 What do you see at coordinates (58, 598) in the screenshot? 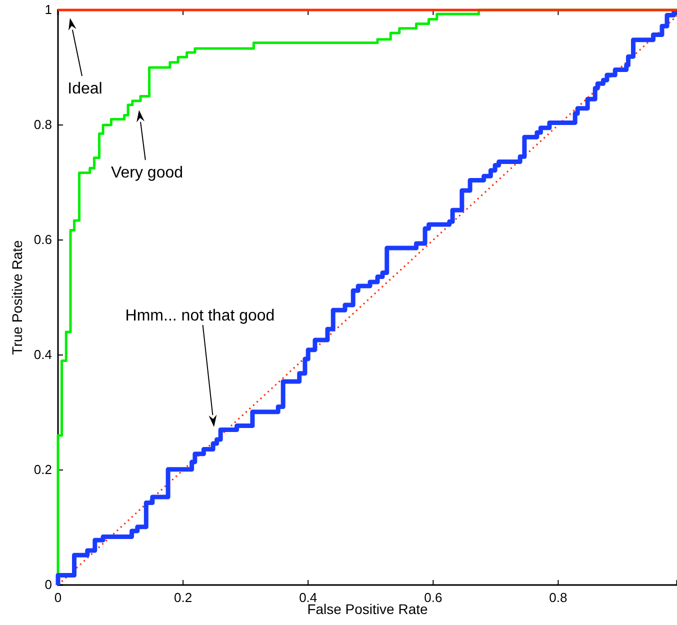
I see `x-tick-label: 0` at bounding box center [58, 598].